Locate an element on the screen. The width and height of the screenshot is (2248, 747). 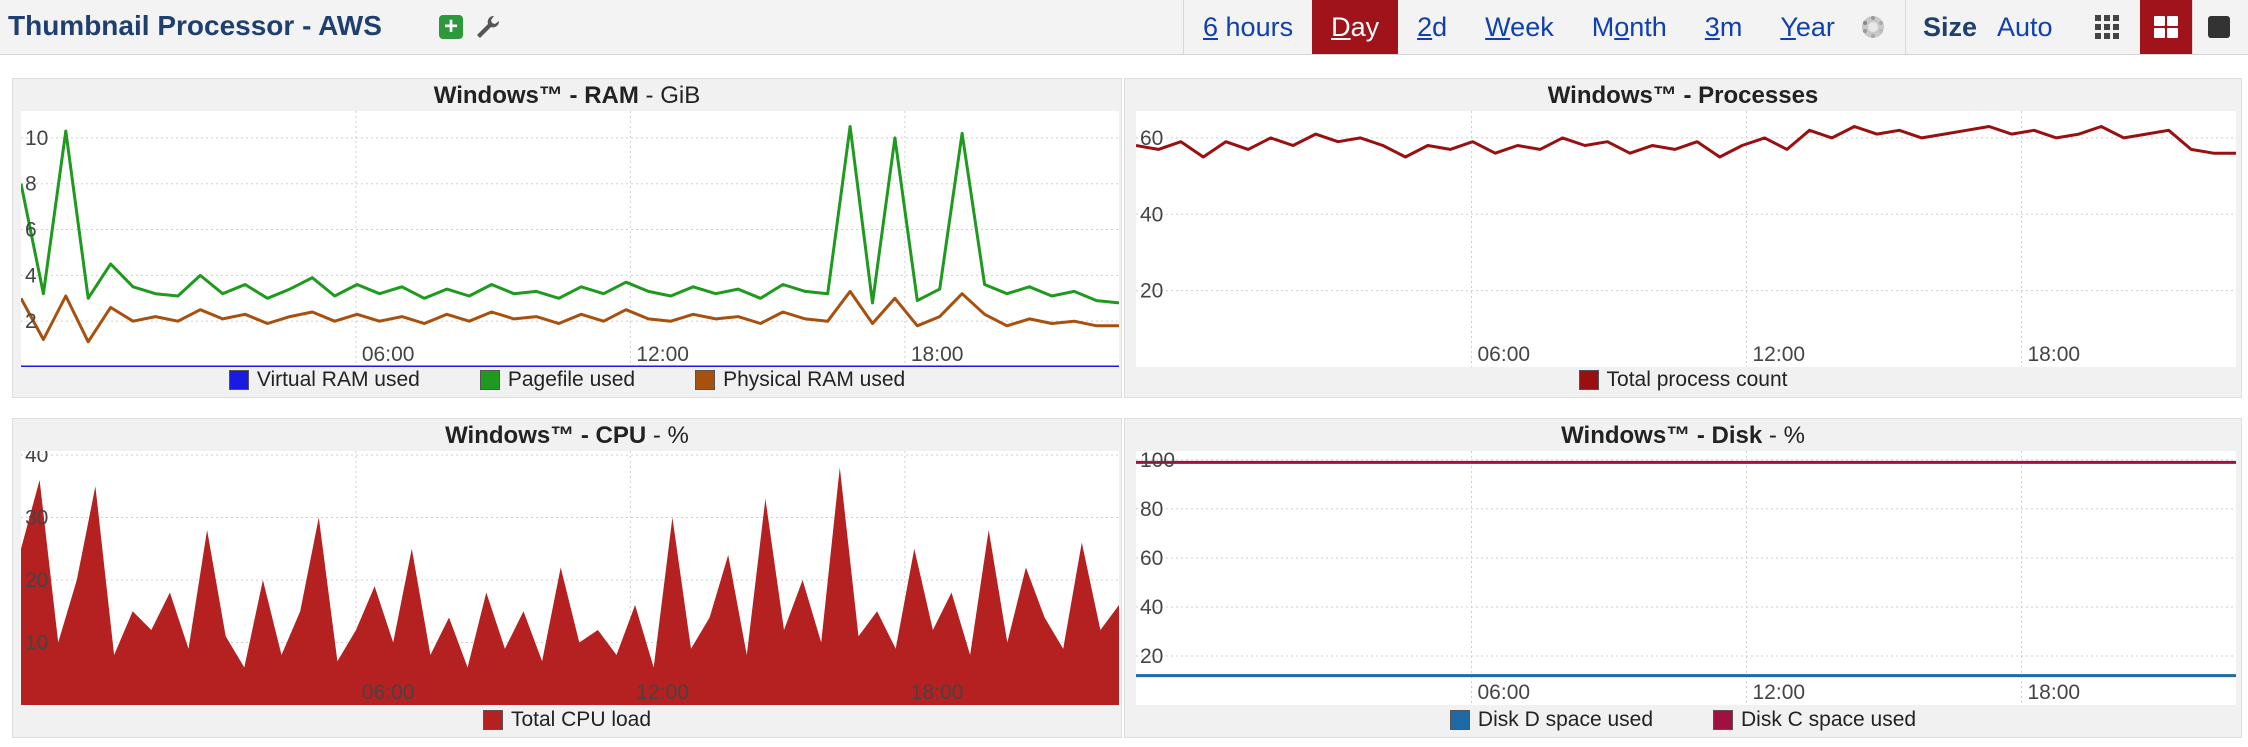
range-link-0: 6 hours is located at coordinates (1248, 27).